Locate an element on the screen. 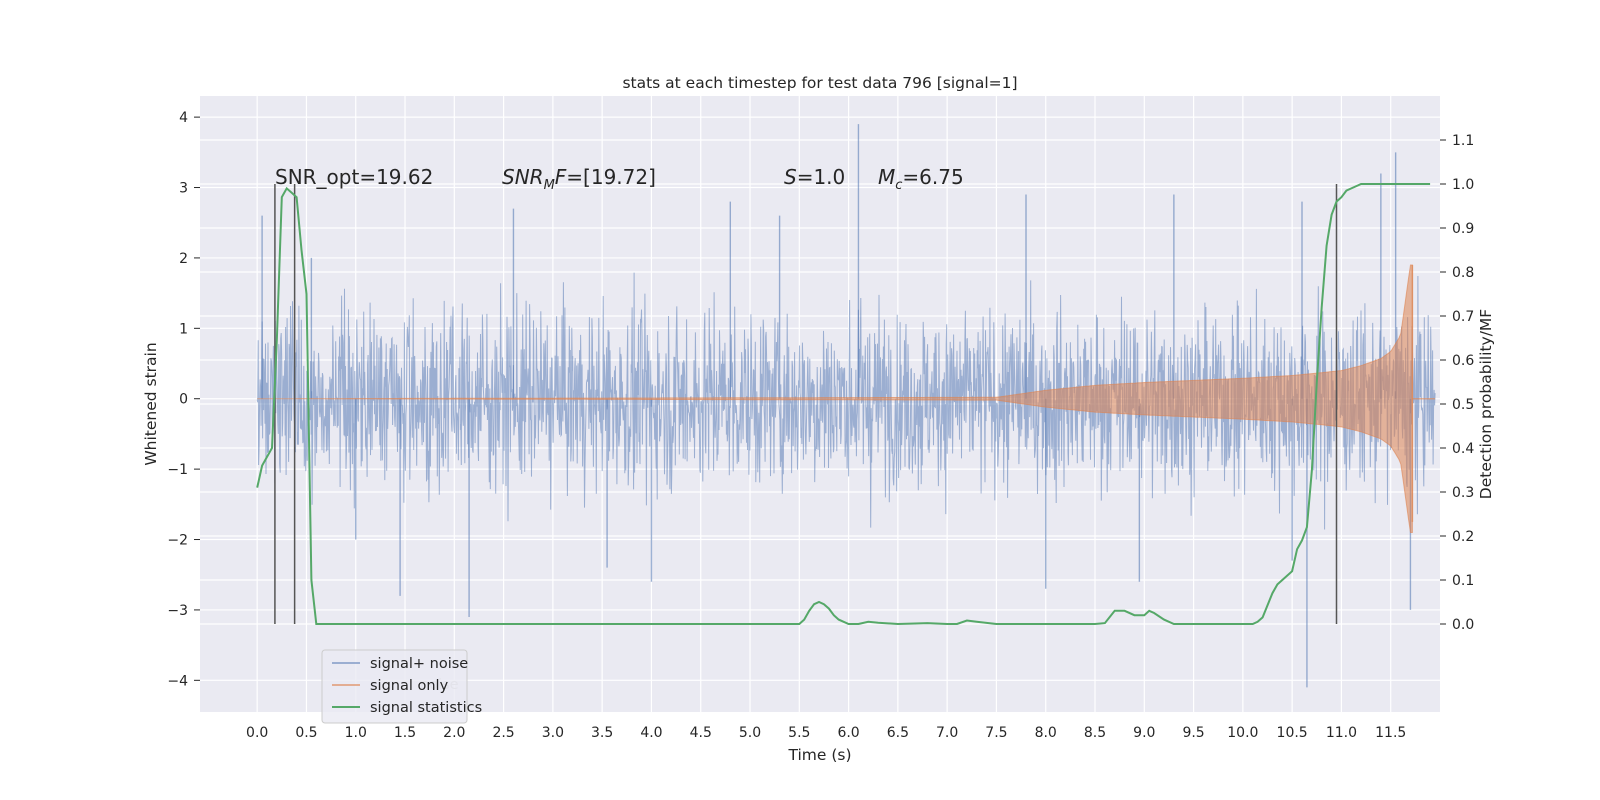 This screenshot has width=1600, height=800. x-tick-label: 2.5 is located at coordinates (503, 733).